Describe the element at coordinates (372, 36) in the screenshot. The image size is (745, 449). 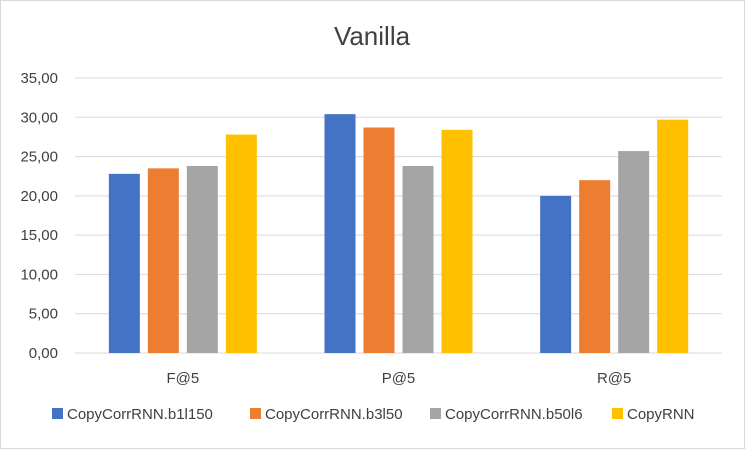
I see `chart-title: Vanilla` at that location.